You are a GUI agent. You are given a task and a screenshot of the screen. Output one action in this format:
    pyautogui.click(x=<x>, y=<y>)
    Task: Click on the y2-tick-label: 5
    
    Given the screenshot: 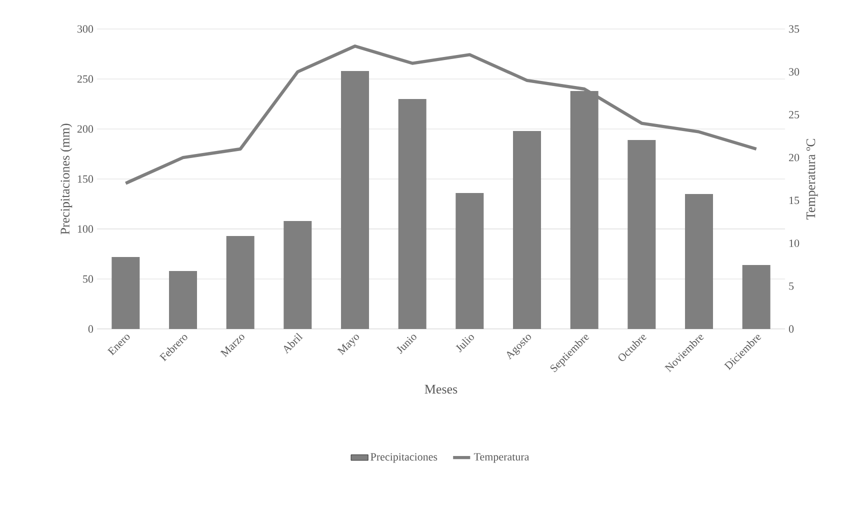 What is the action you would take?
    pyautogui.click(x=791, y=286)
    